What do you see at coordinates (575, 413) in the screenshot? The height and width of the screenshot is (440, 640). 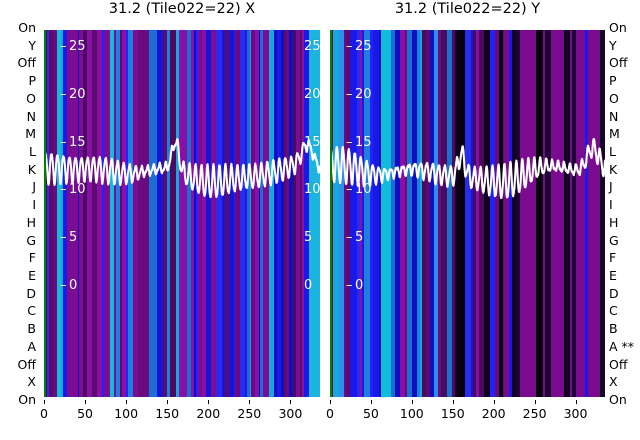 I see `x-tick-label: 300` at bounding box center [575, 413].